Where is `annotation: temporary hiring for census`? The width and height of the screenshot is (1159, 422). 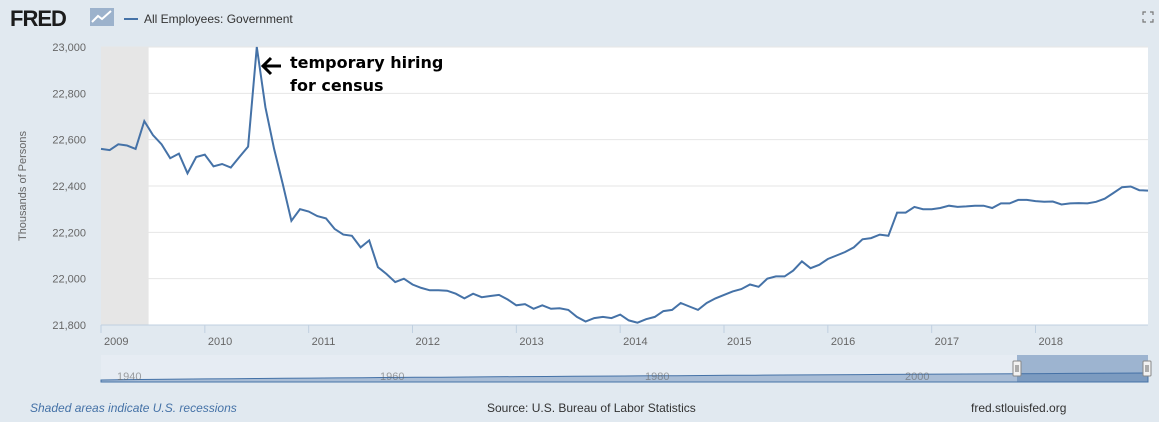
annotation: temporary hiring for census is located at coordinates (351, 74).